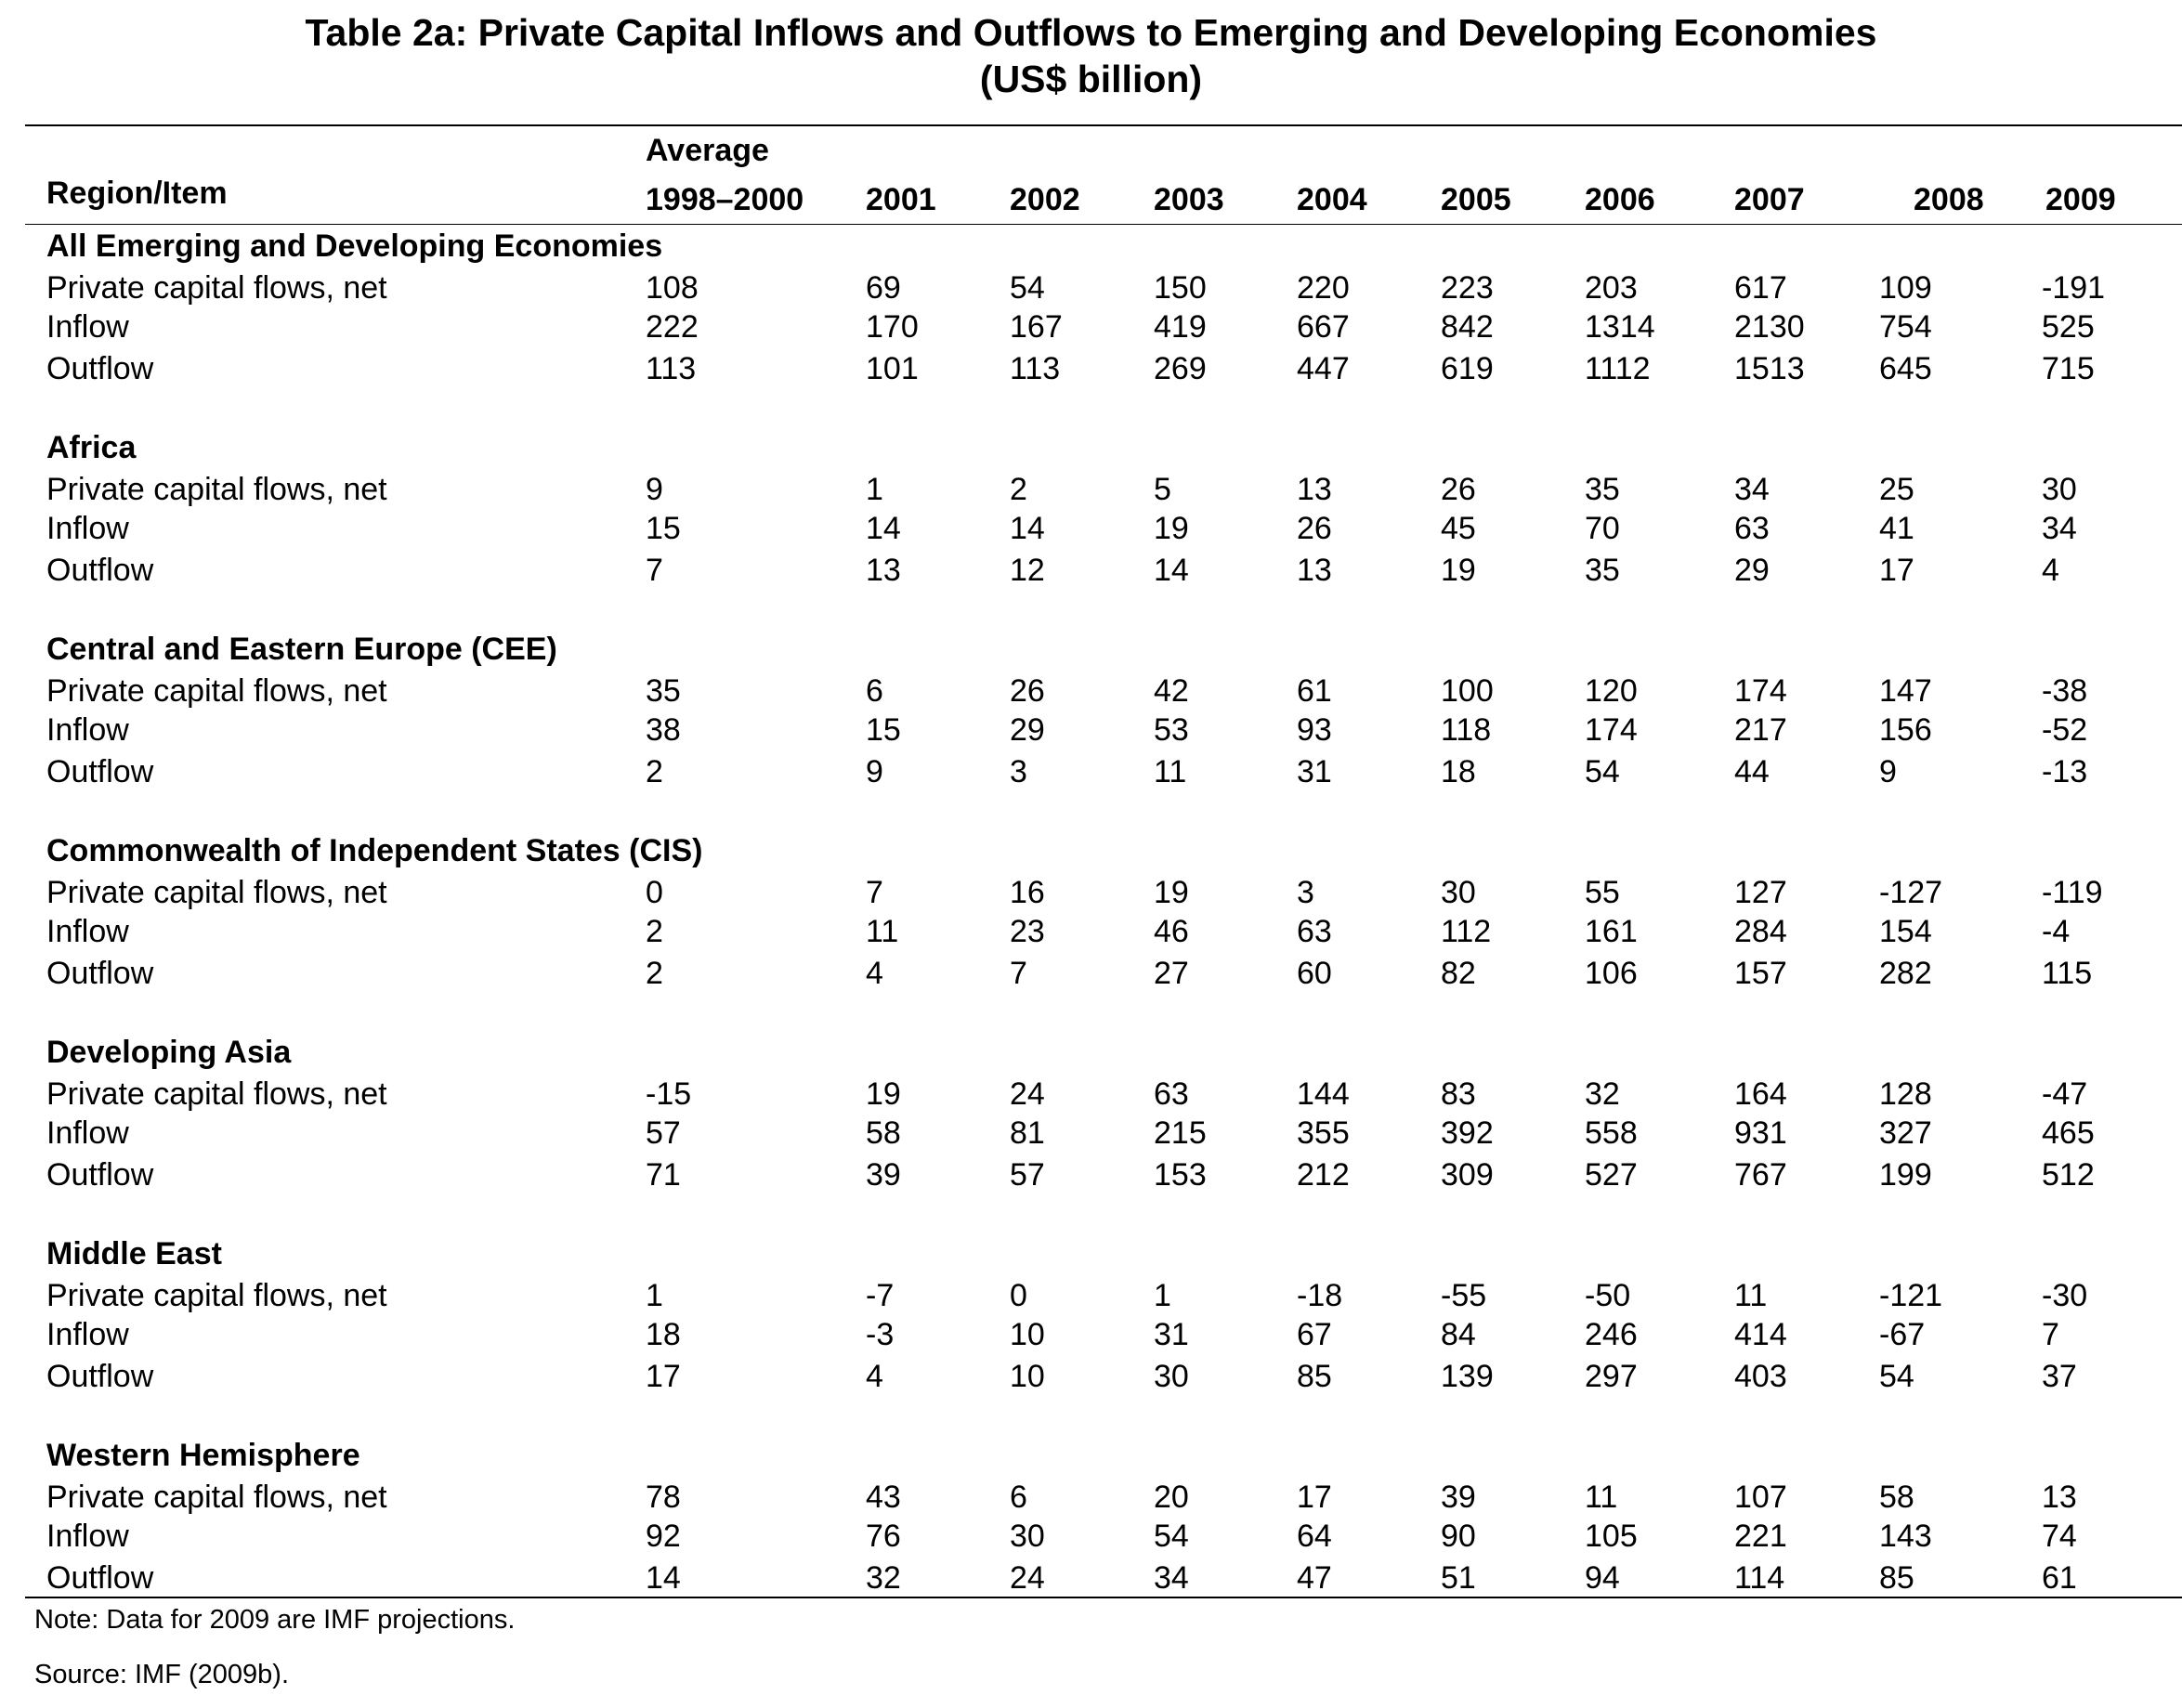 Image resolution: width=2182 pixels, height=1708 pixels. Describe the element at coordinates (1905, 730) in the screenshot. I see `table-cell: 156` at that location.